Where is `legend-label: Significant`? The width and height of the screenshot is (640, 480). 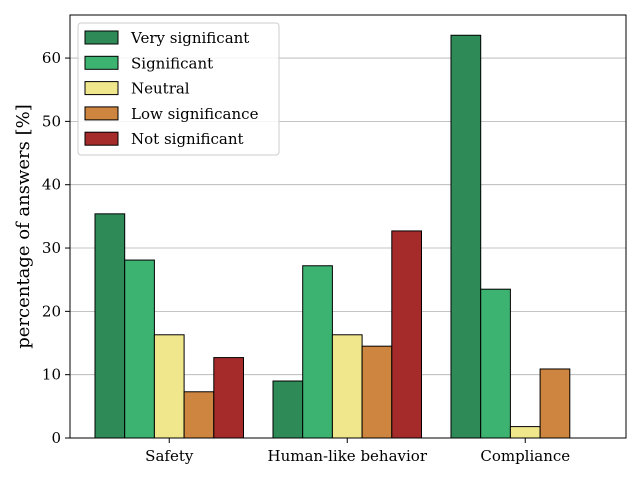 legend-label: Significant is located at coordinates (172, 63).